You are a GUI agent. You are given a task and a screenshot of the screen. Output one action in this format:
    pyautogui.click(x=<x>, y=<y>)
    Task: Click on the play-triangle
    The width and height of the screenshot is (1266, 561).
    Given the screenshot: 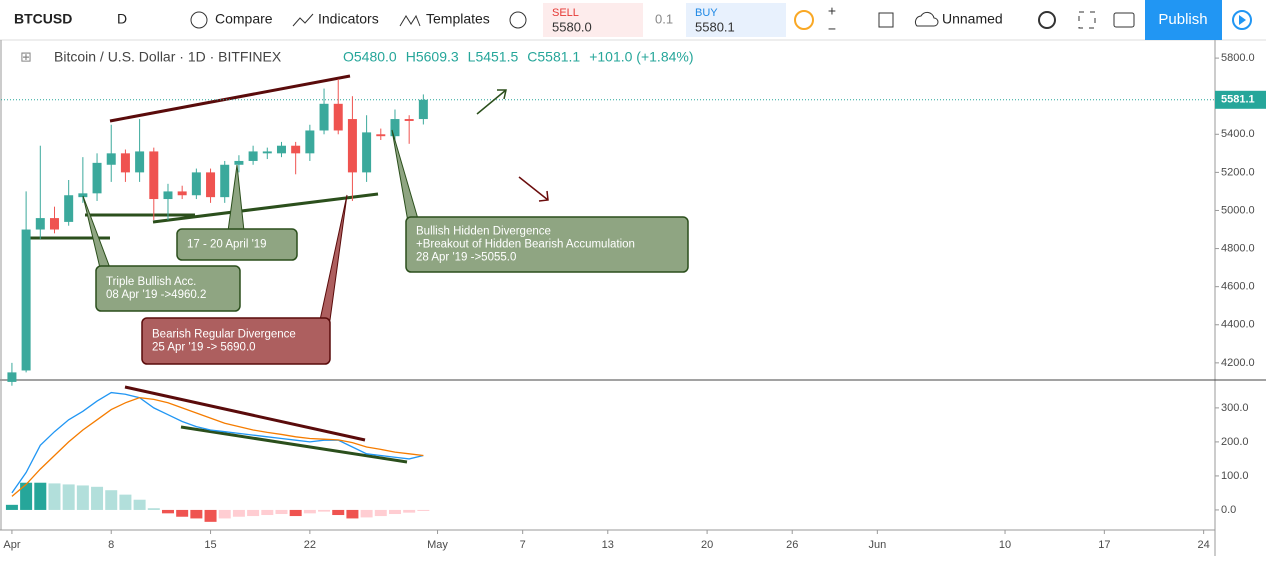 What is the action you would take?
    pyautogui.click(x=1242, y=20)
    